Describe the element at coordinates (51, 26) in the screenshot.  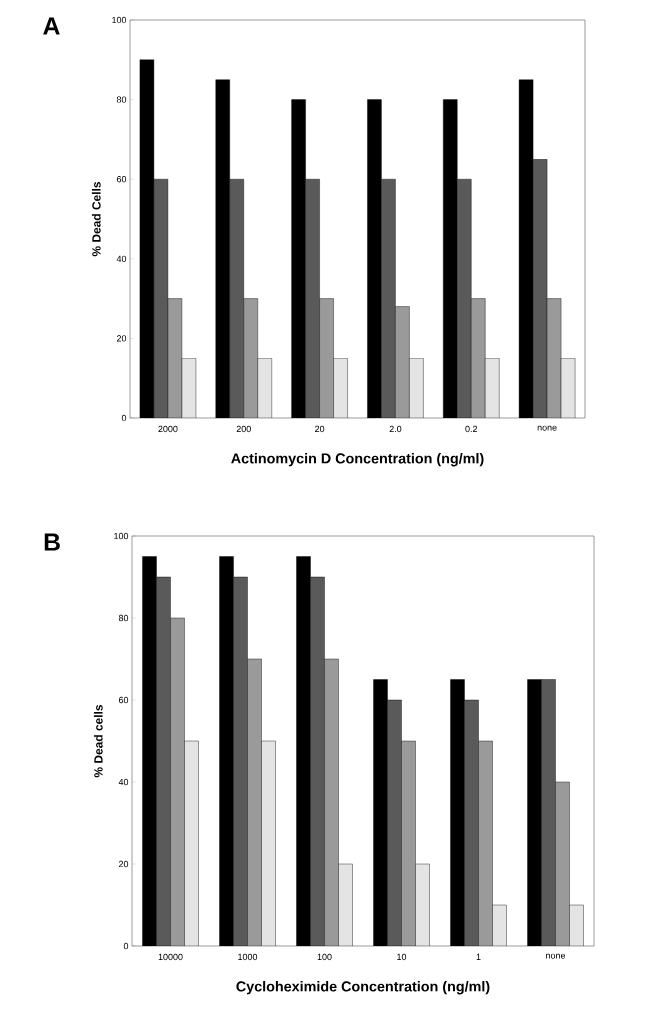
I see `chart-title: A` at that location.